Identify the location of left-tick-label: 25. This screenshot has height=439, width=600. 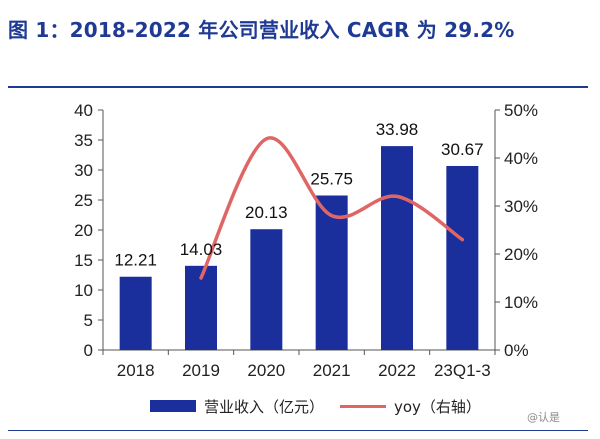
(83, 200).